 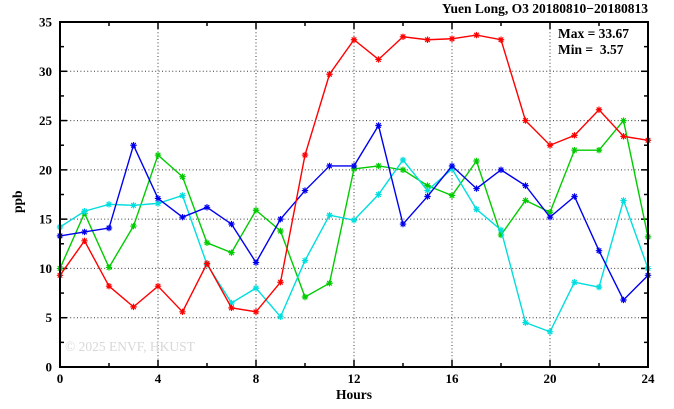 What do you see at coordinates (45, 268) in the screenshot?
I see `y-tick-label: 10` at bounding box center [45, 268].